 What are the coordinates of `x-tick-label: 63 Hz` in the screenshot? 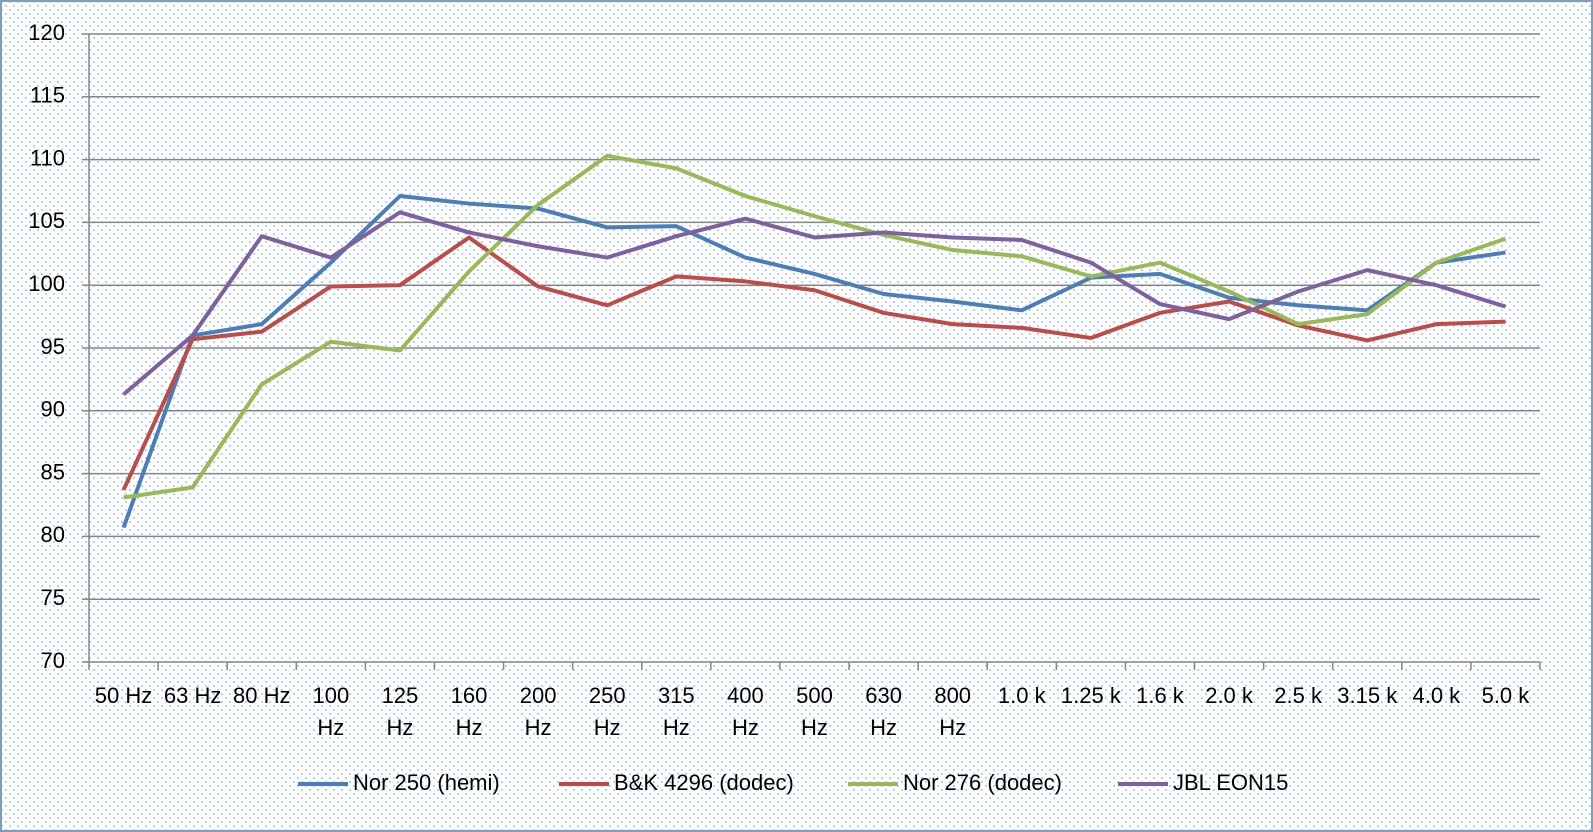 It's located at (192, 695).